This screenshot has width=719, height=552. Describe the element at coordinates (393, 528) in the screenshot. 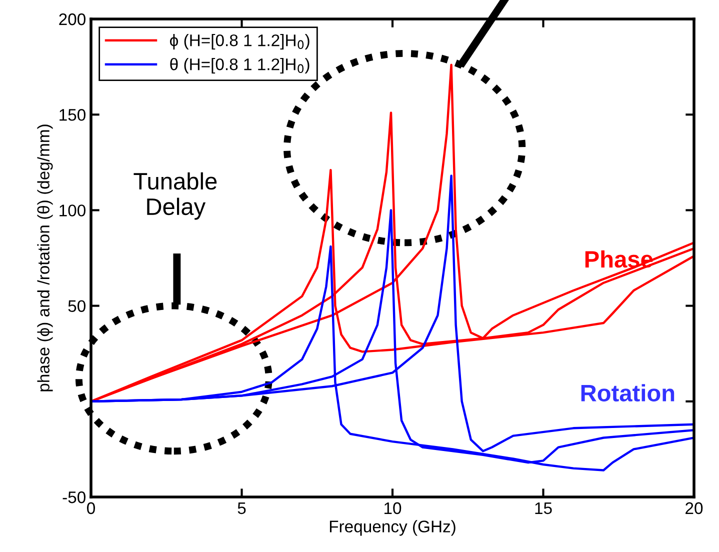

I see `x-axis-title: Frequency (GHz)` at that location.